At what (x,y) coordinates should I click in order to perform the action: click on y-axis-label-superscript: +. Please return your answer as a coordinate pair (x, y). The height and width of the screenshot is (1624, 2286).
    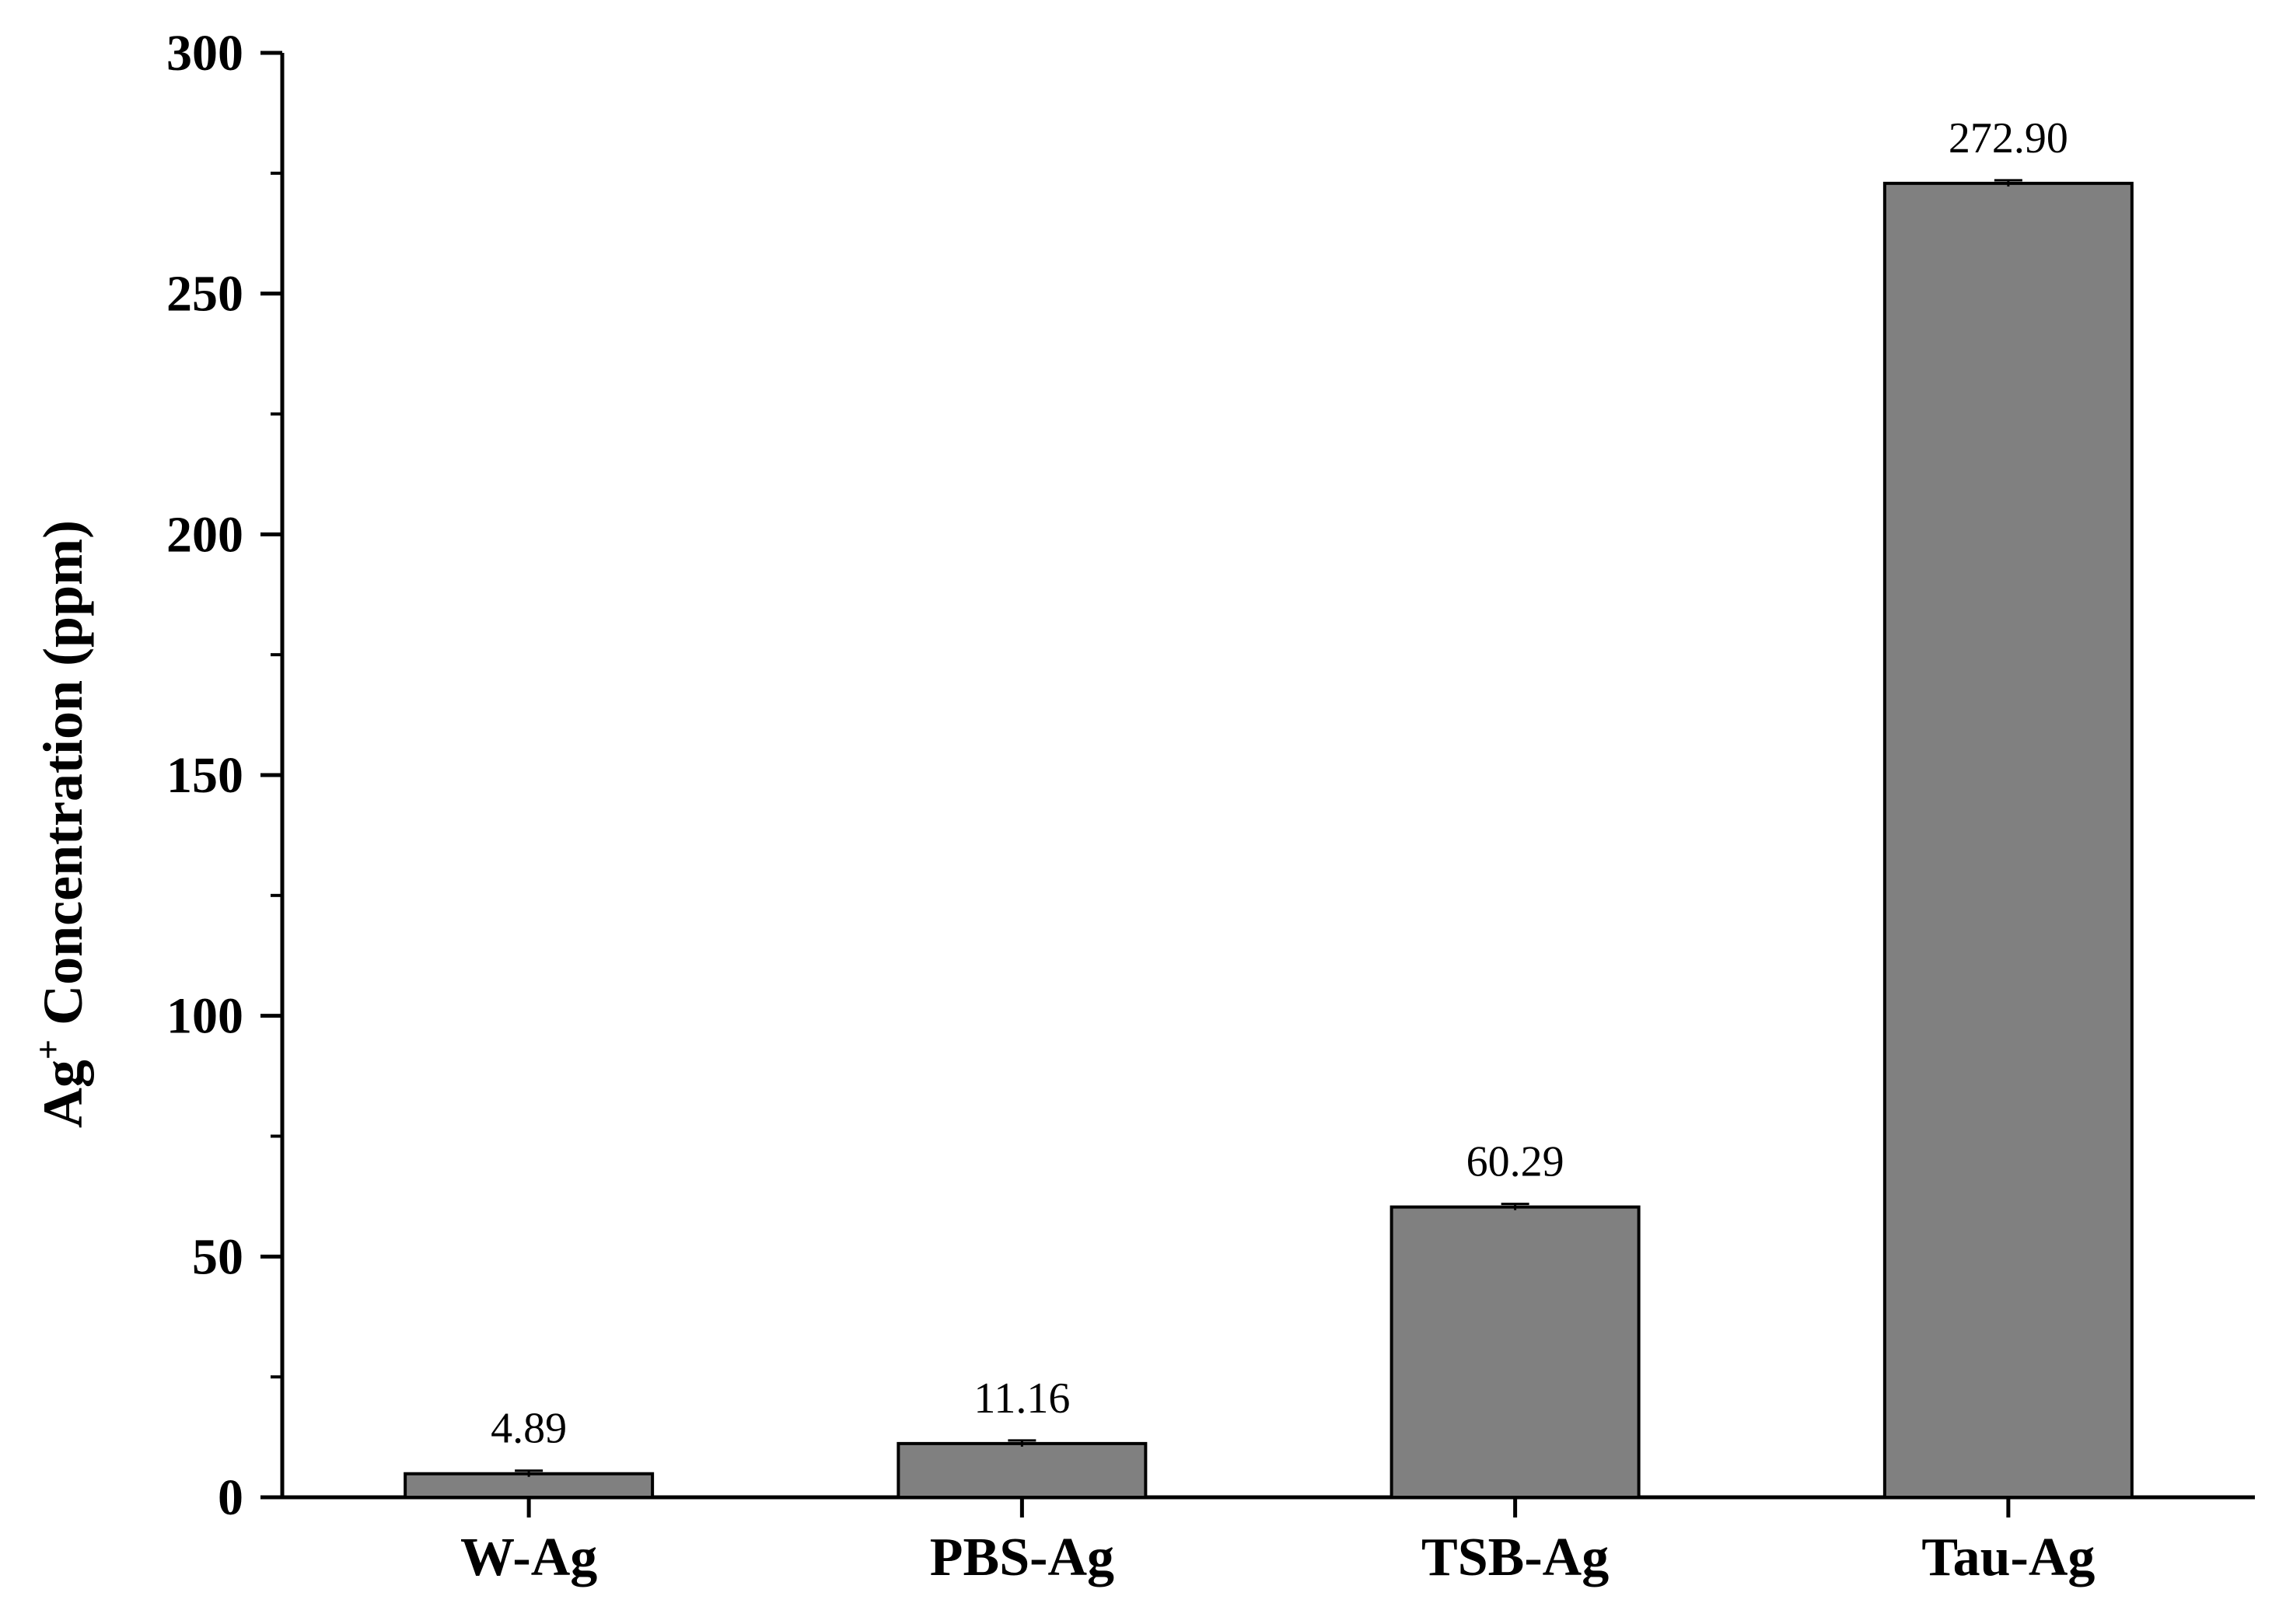
    Looking at the image, I should click on (48, 1049).